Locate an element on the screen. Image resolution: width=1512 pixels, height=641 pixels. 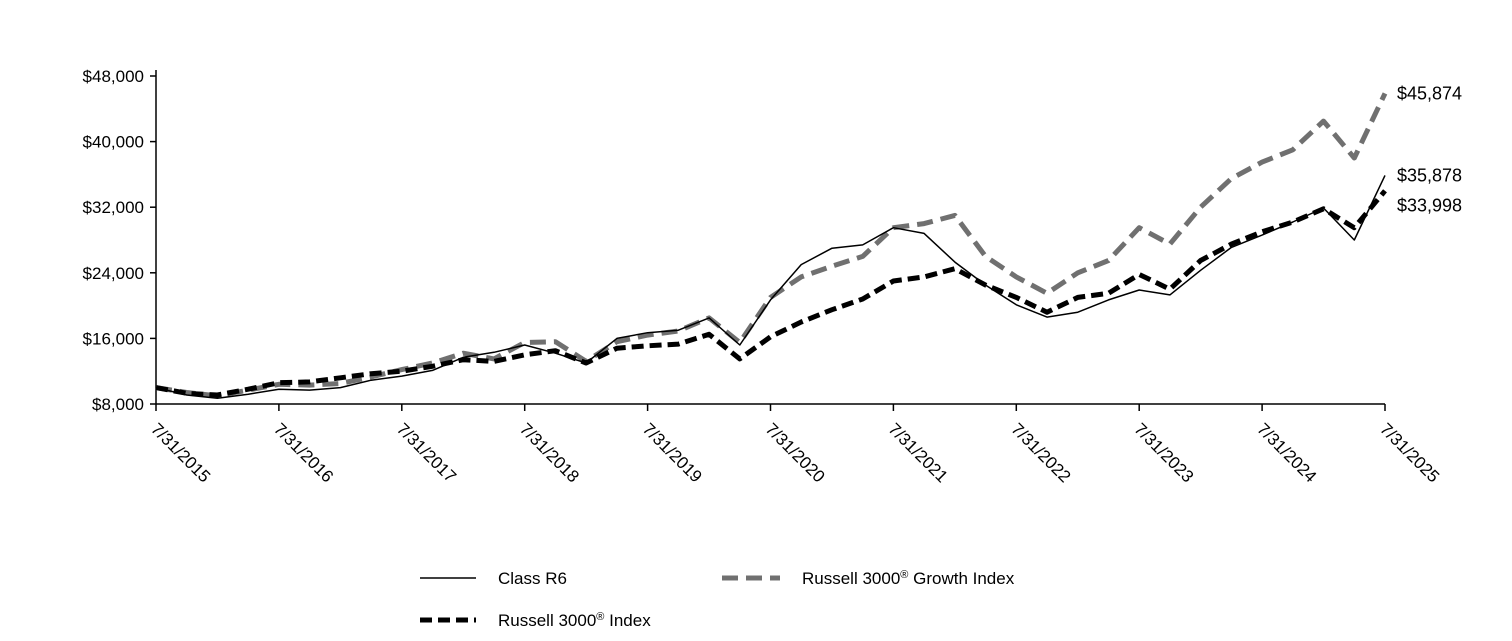
x-tick-label: 7/31/2016 is located at coordinates (303, 452).